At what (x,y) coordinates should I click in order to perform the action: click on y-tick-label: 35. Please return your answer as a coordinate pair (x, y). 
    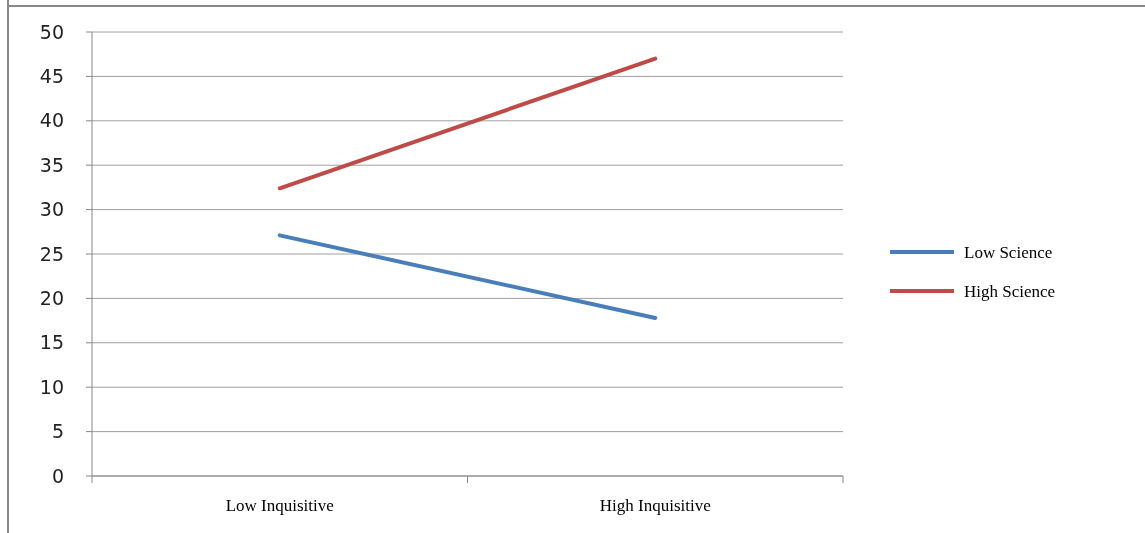
    Looking at the image, I should click on (51, 164).